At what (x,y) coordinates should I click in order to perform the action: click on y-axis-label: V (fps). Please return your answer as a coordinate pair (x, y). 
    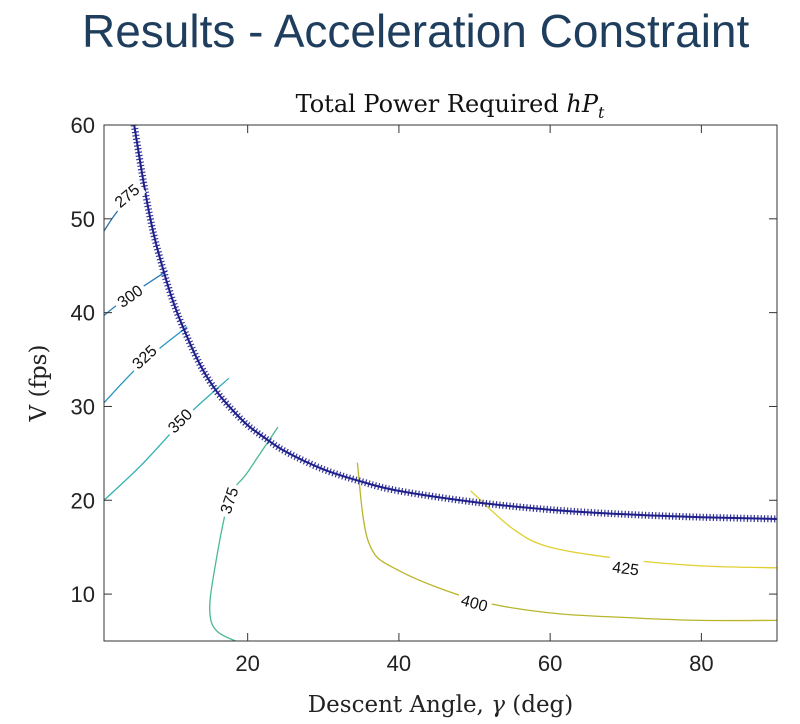
    Looking at the image, I should click on (39, 384).